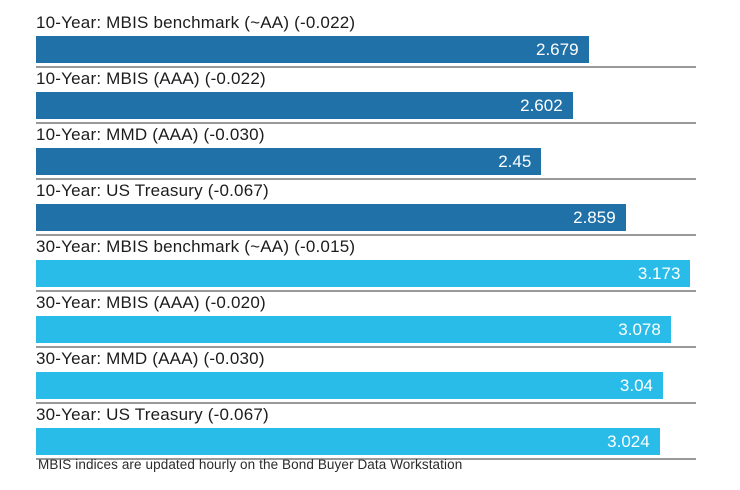  I want to click on chart-row: 10-Year: US Treasury (-0.067) 2.859, so click(366, 208).